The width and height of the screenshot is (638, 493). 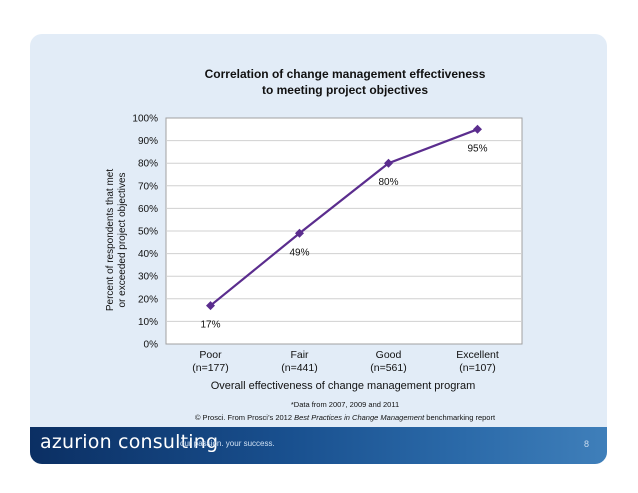 I want to click on chart-title-line2: to meeting project objectives, so click(x=345, y=90).